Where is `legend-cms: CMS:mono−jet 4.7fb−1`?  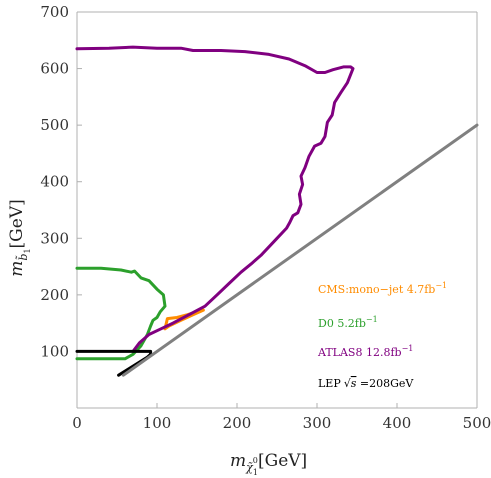
legend-cms: CMS:mono−jet 4.7fb−1 is located at coordinates (382, 288).